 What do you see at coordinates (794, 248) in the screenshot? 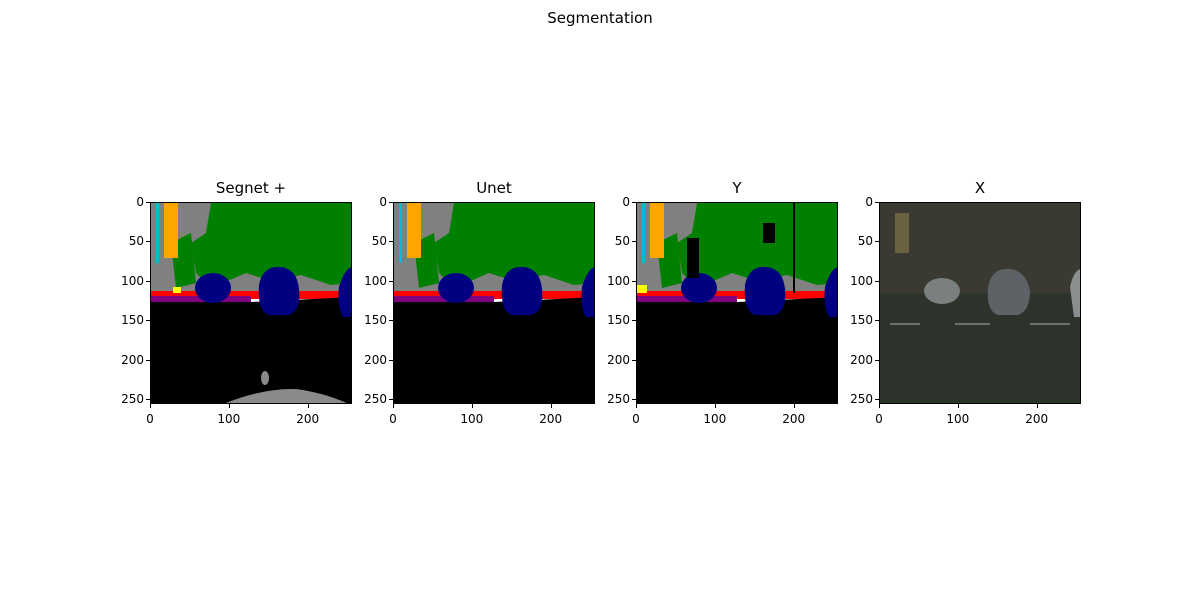
I see `pole-line` at bounding box center [794, 248].